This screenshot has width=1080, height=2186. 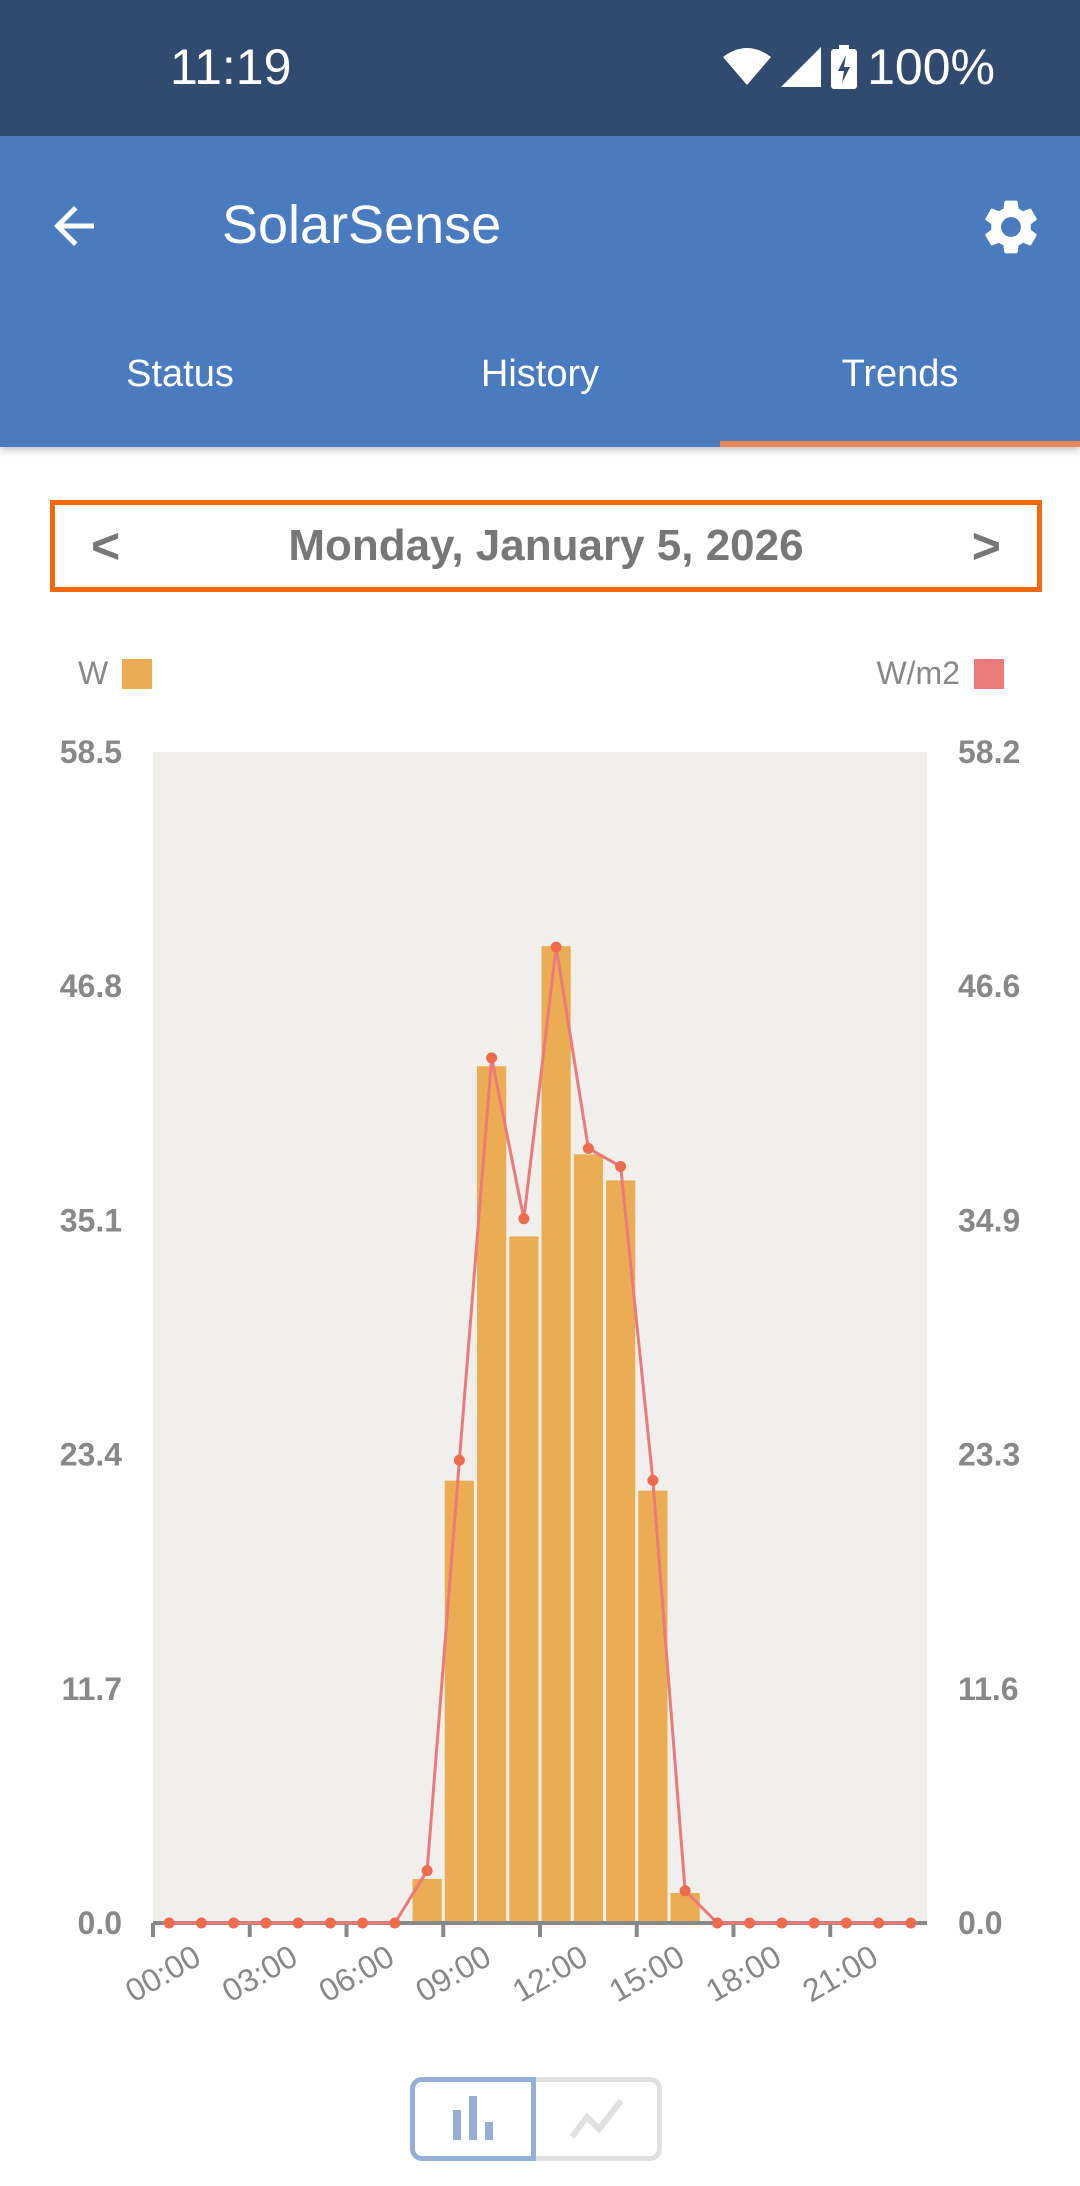 I want to click on legend-left: W, so click(x=115, y=673).